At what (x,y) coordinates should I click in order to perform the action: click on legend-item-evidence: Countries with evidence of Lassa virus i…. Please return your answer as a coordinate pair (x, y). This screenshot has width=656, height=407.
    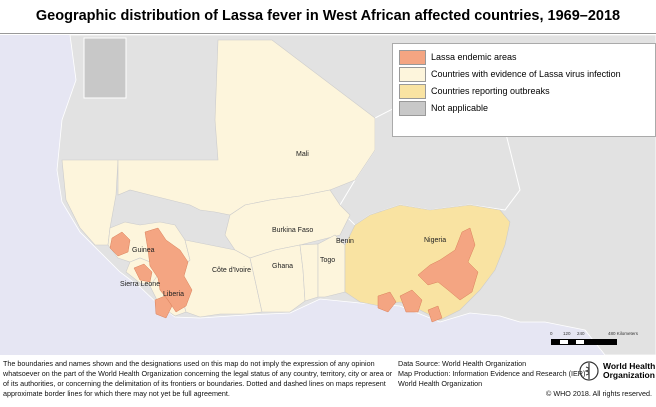
    Looking at the image, I should click on (527, 74).